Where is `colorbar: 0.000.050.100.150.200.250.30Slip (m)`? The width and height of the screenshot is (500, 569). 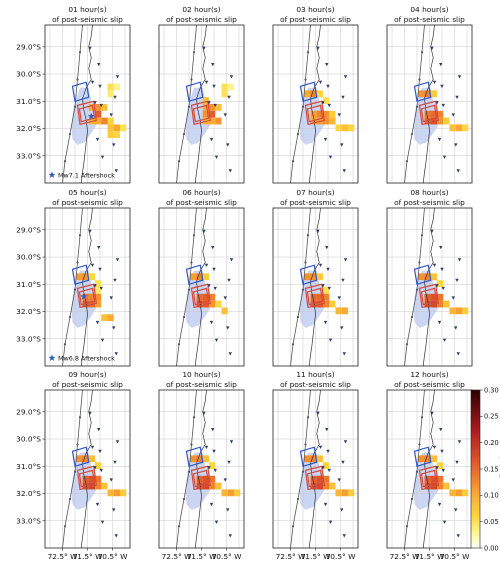 colorbar: 0.000.050.100.150.200.250.30Slip (m) is located at coordinates (485, 469).